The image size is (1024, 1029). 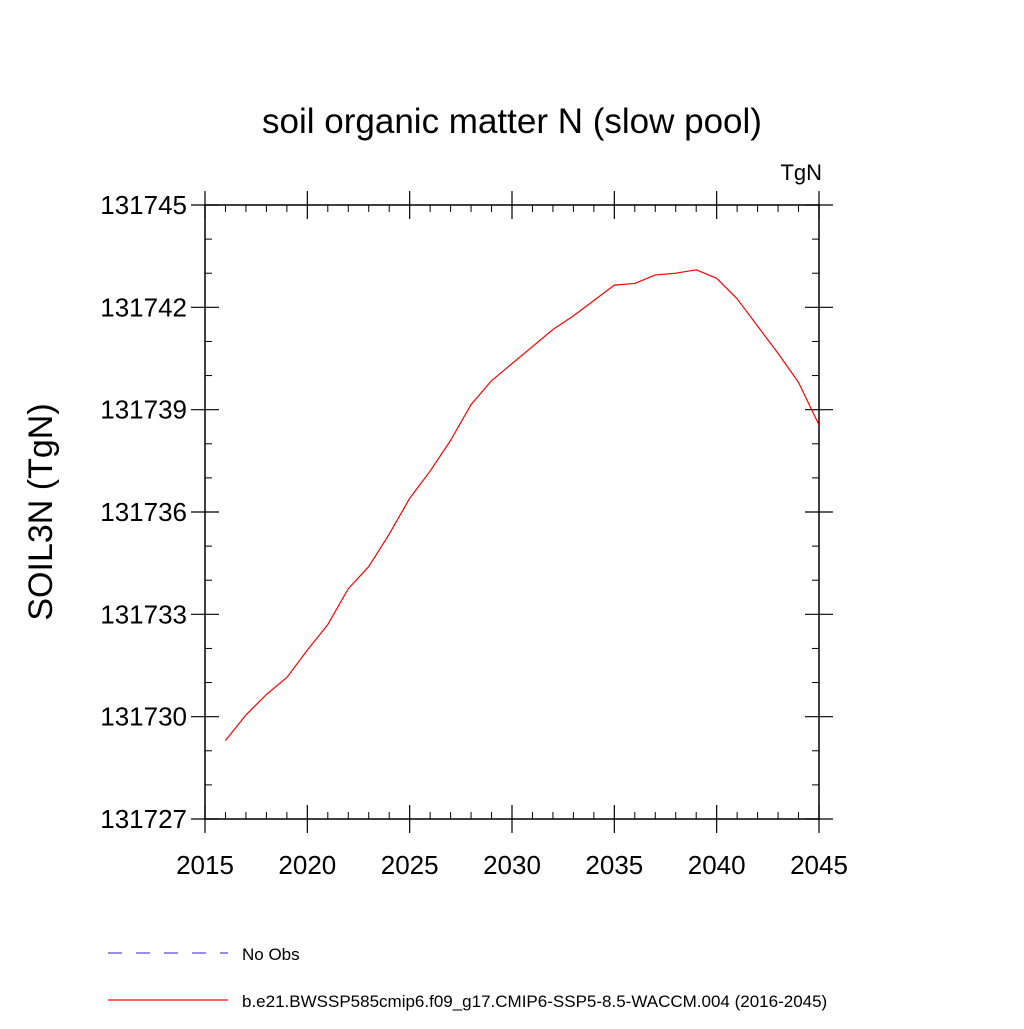 I want to click on y-tick-label: 131739, so click(x=143, y=410).